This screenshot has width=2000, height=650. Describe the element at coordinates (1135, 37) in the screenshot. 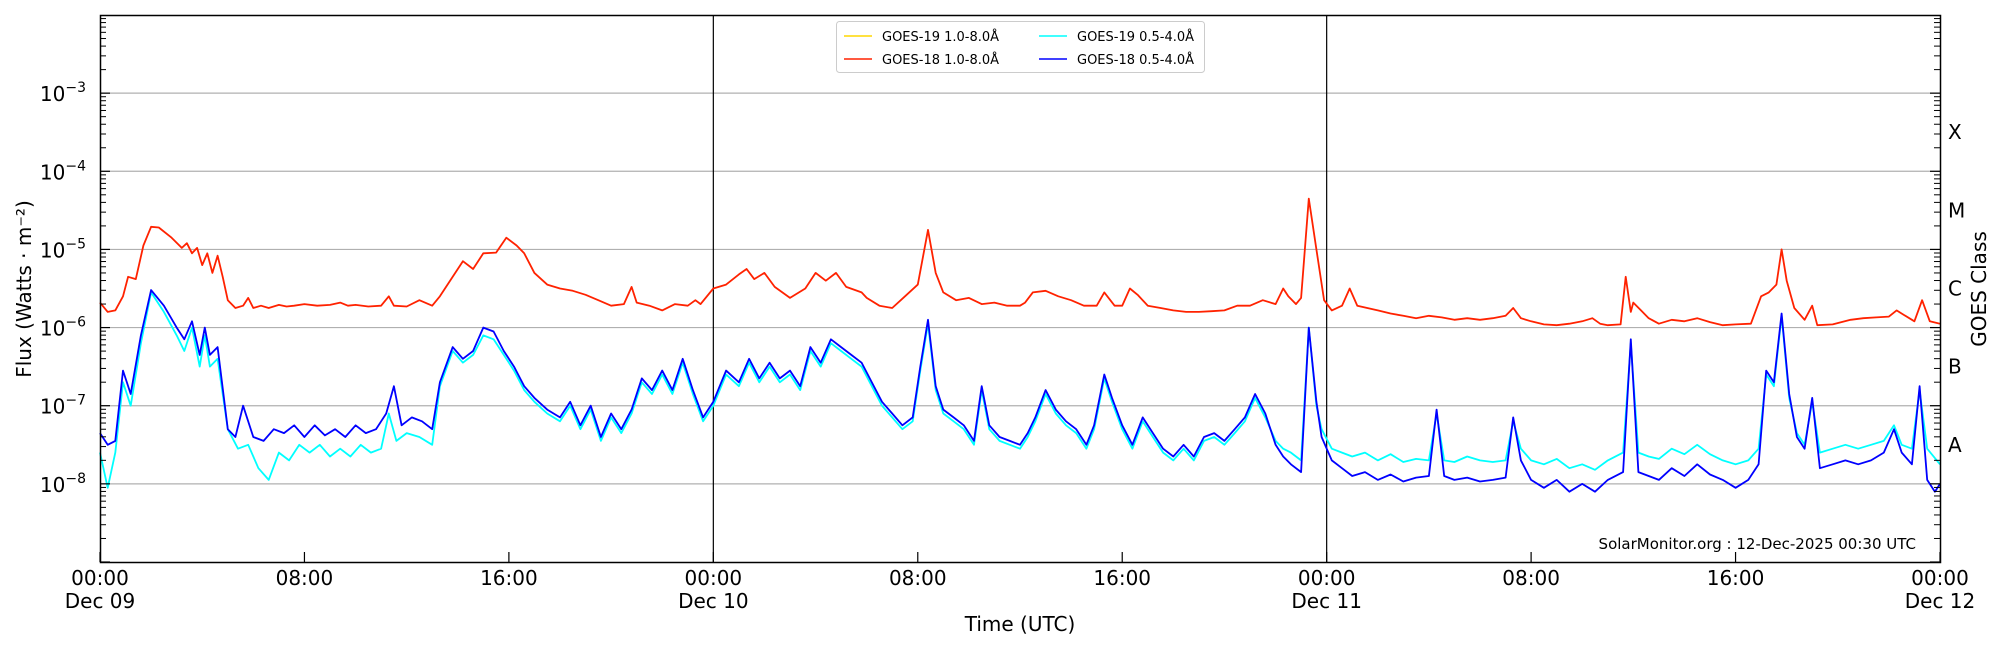

I see `legend-label: GOES-19 0.5-4.0Å` at that location.